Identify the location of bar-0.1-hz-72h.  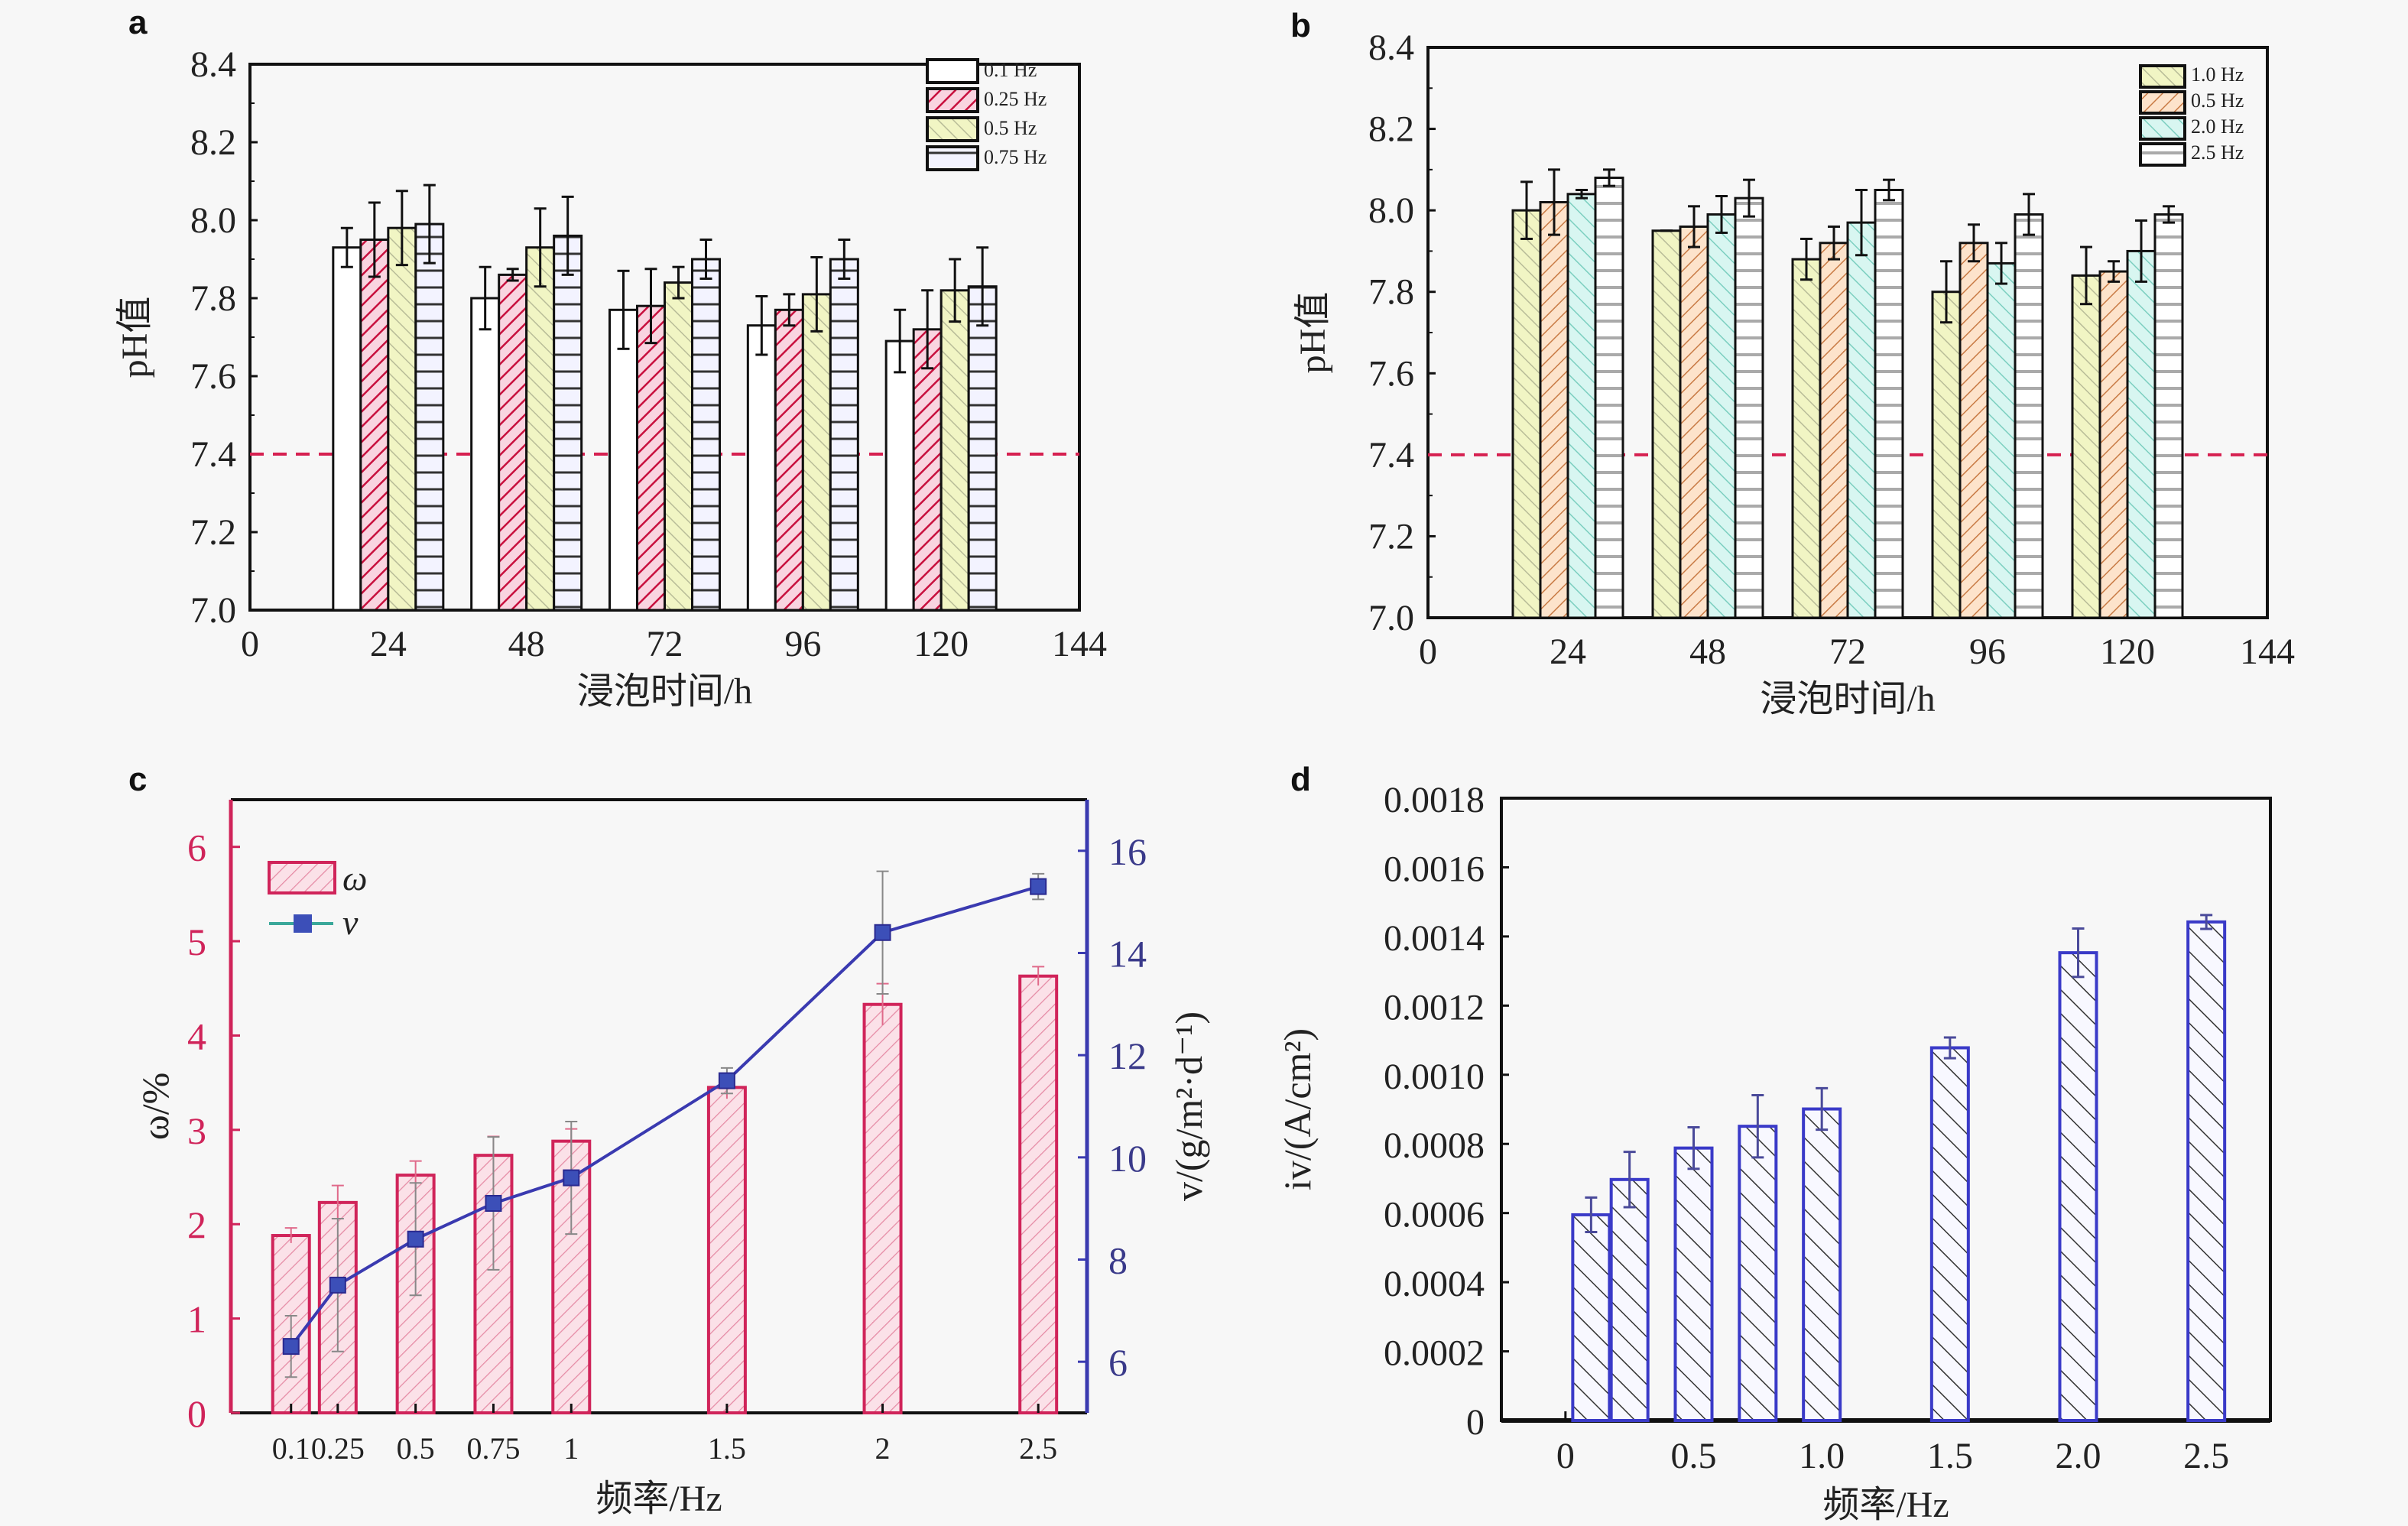
(623, 460).